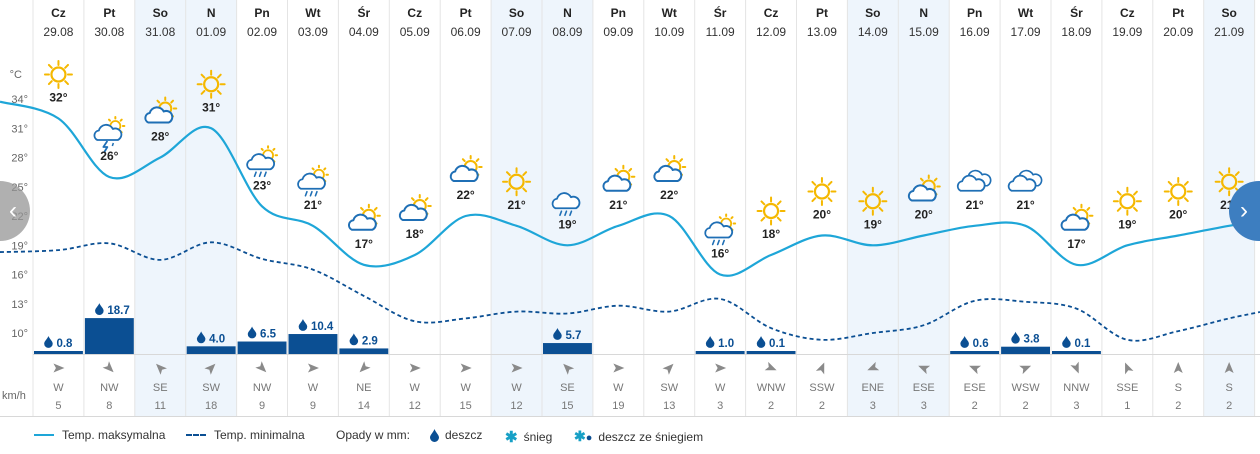 The height and width of the screenshot is (454, 1260). I want to click on weekend-column-bg, so click(160, 208).